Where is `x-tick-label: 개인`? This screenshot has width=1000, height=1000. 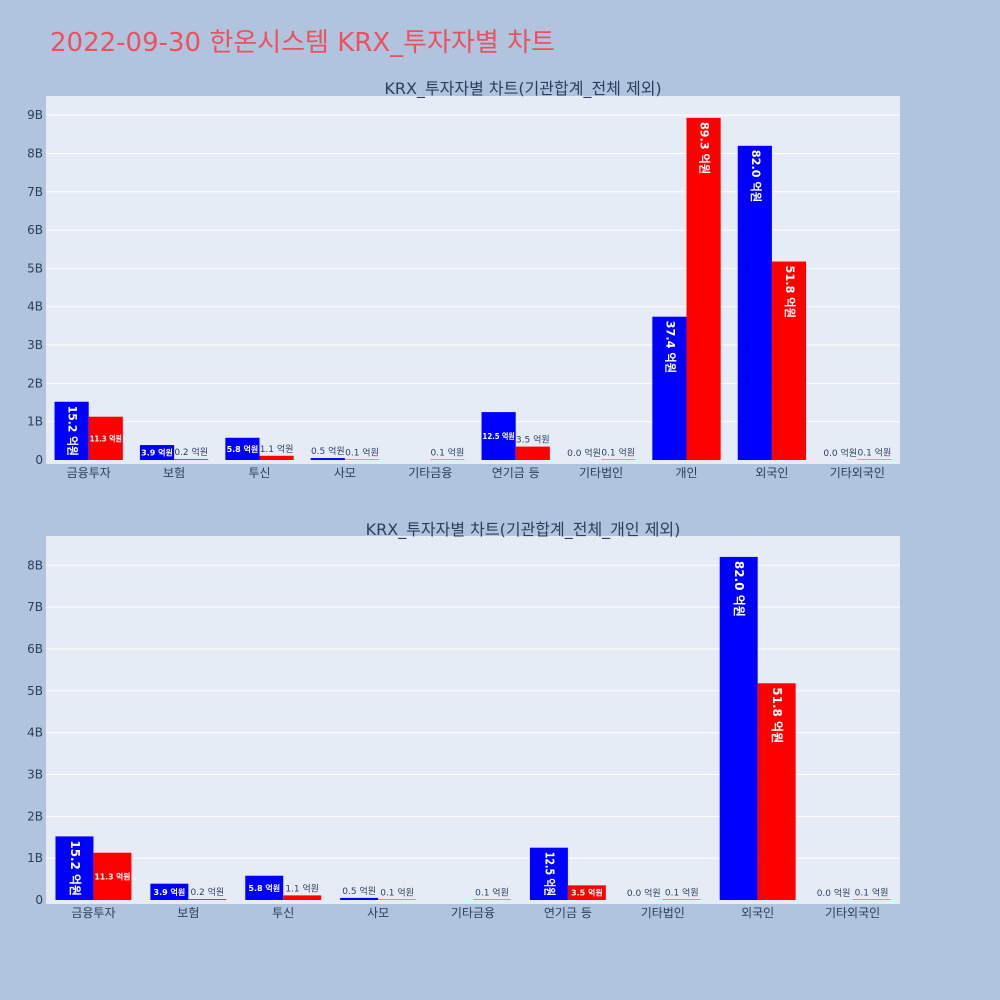
x-tick-label: 개인 is located at coordinates (686, 473).